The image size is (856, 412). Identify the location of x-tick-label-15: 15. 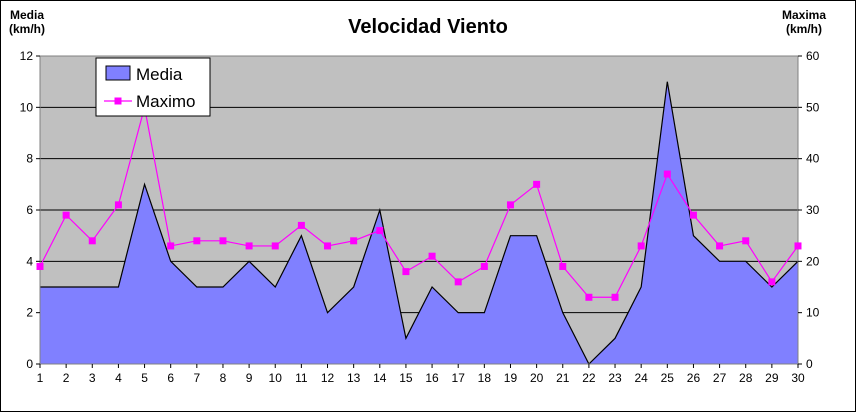
(406, 378).